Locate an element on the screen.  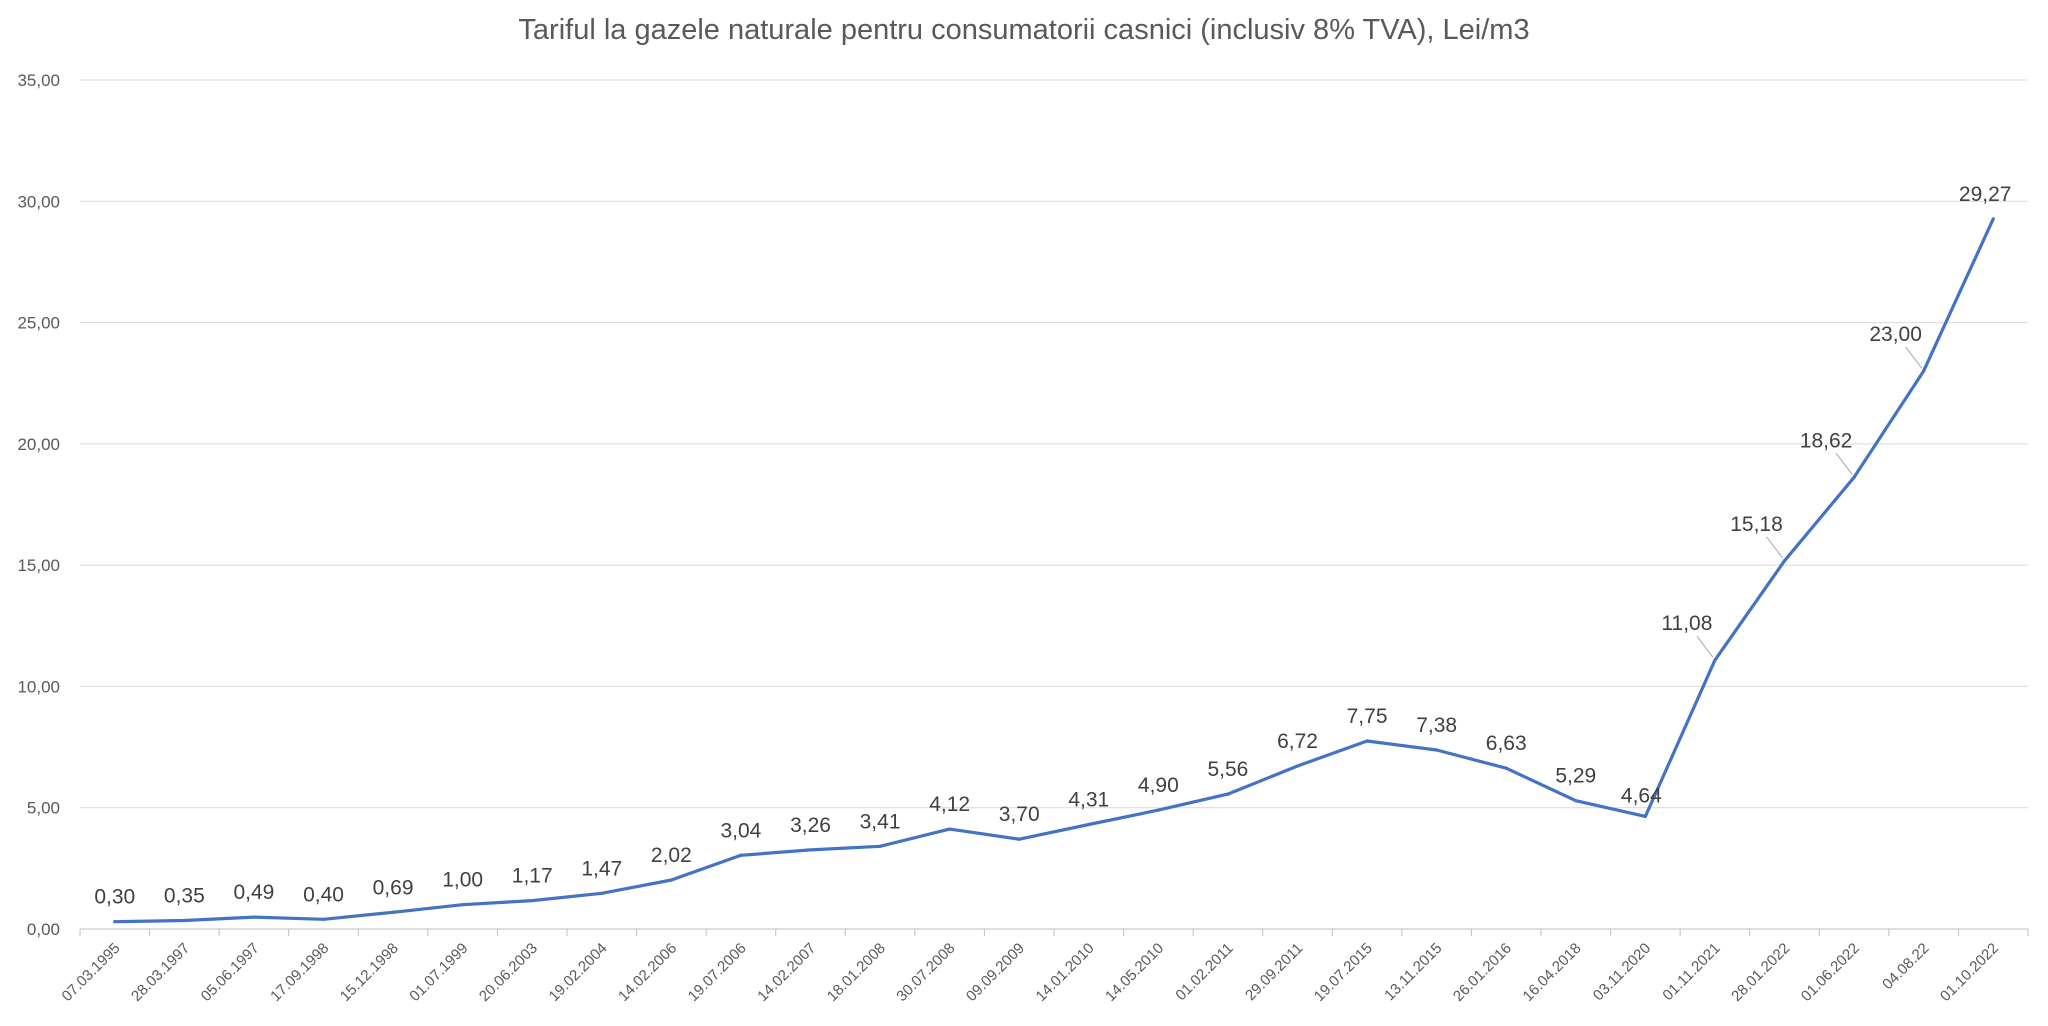
x-tick-label: 03.11.2020 is located at coordinates (1622, 972).